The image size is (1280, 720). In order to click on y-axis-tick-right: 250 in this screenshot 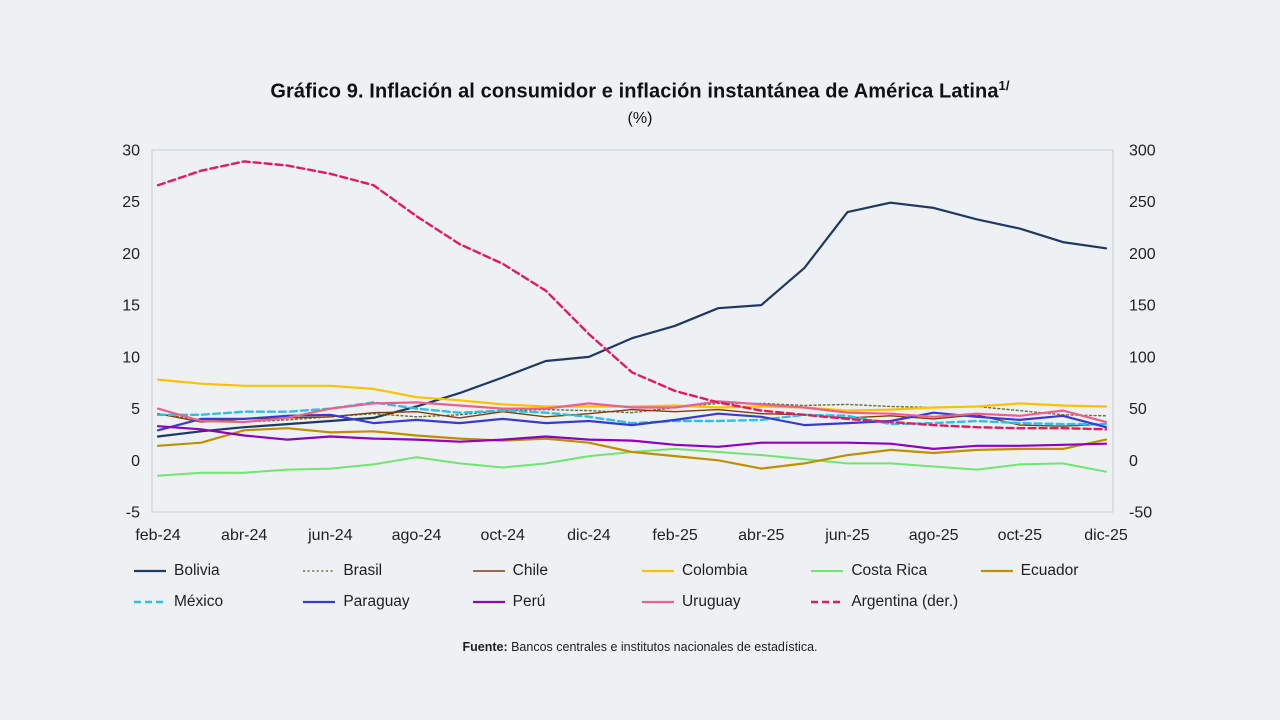, I will do `click(1142, 202)`.